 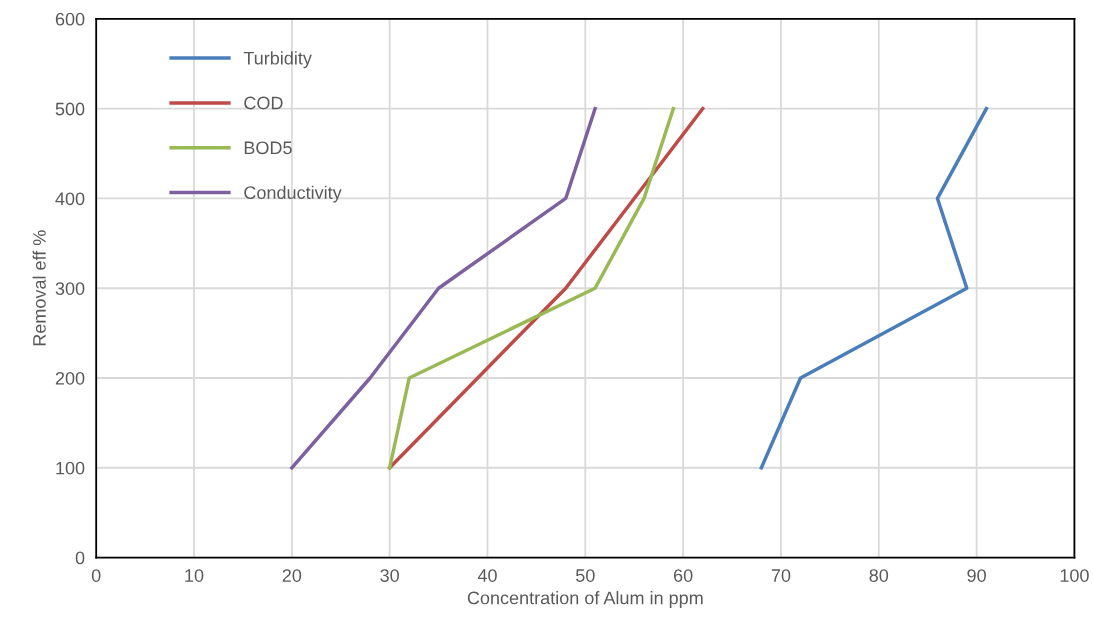 What do you see at coordinates (277, 60) in the screenshot?
I see `legend-label: Turbidity` at bounding box center [277, 60].